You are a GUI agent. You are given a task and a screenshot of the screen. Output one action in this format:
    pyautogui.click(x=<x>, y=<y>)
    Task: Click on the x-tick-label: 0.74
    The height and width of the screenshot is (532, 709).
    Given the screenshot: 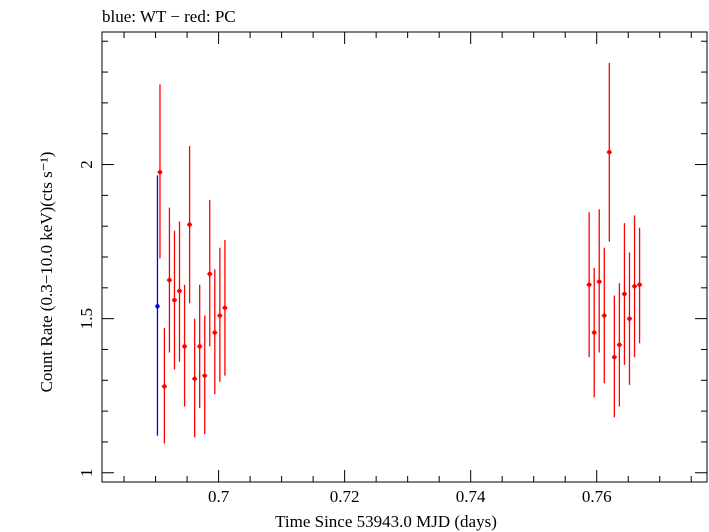 What is the action you would take?
    pyautogui.click(x=471, y=496)
    